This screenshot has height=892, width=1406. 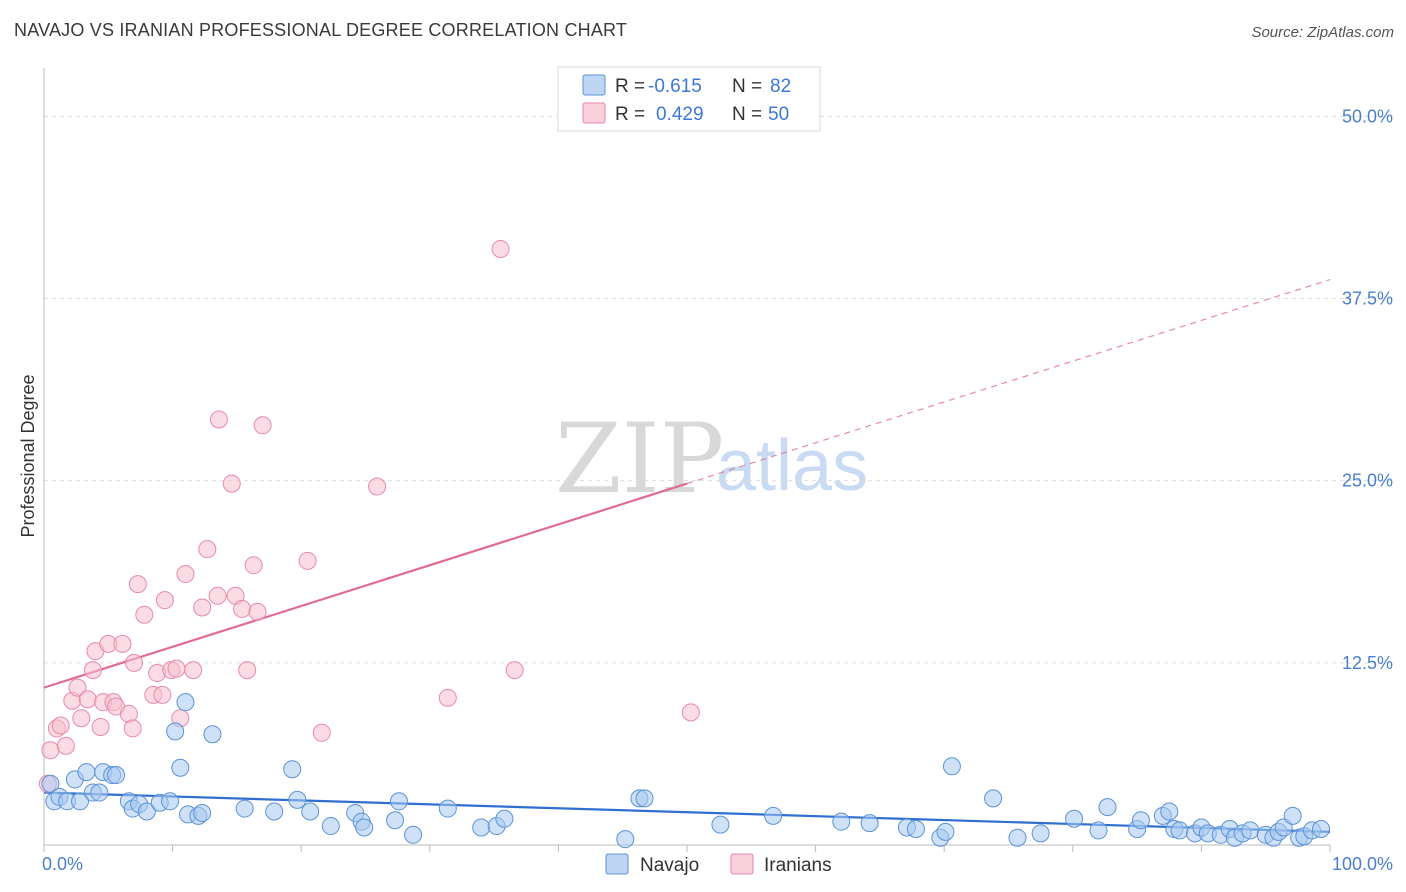 I want to click on legend-r-value-navajo: -0.615, so click(x=675, y=86).